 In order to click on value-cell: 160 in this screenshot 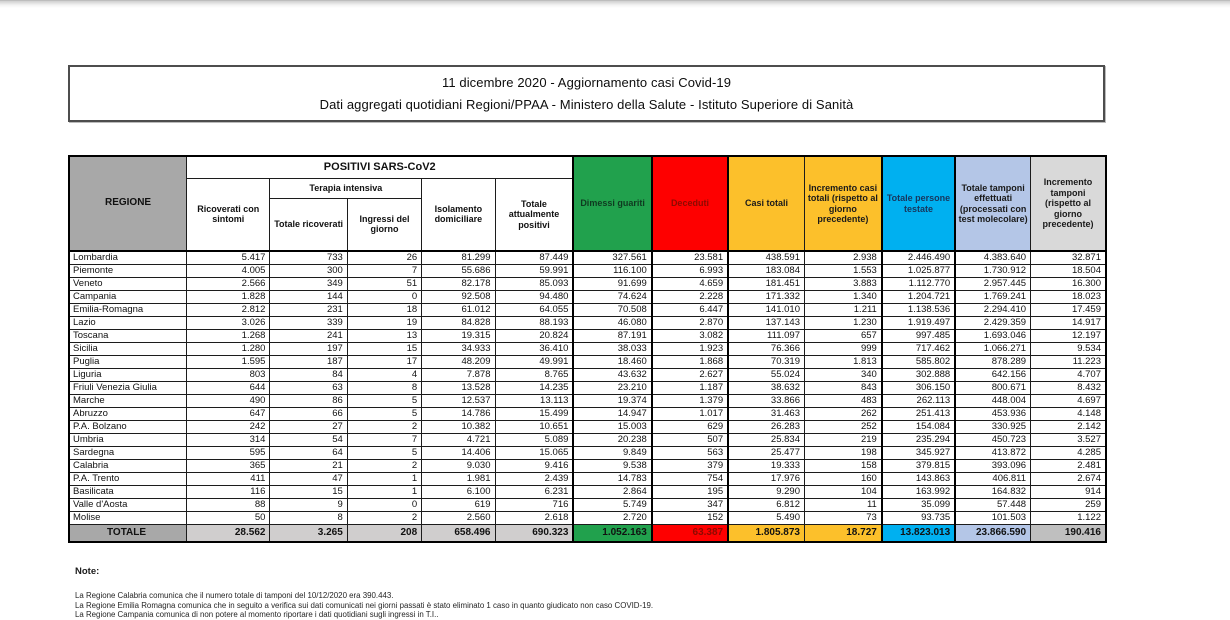, I will do `click(843, 478)`.